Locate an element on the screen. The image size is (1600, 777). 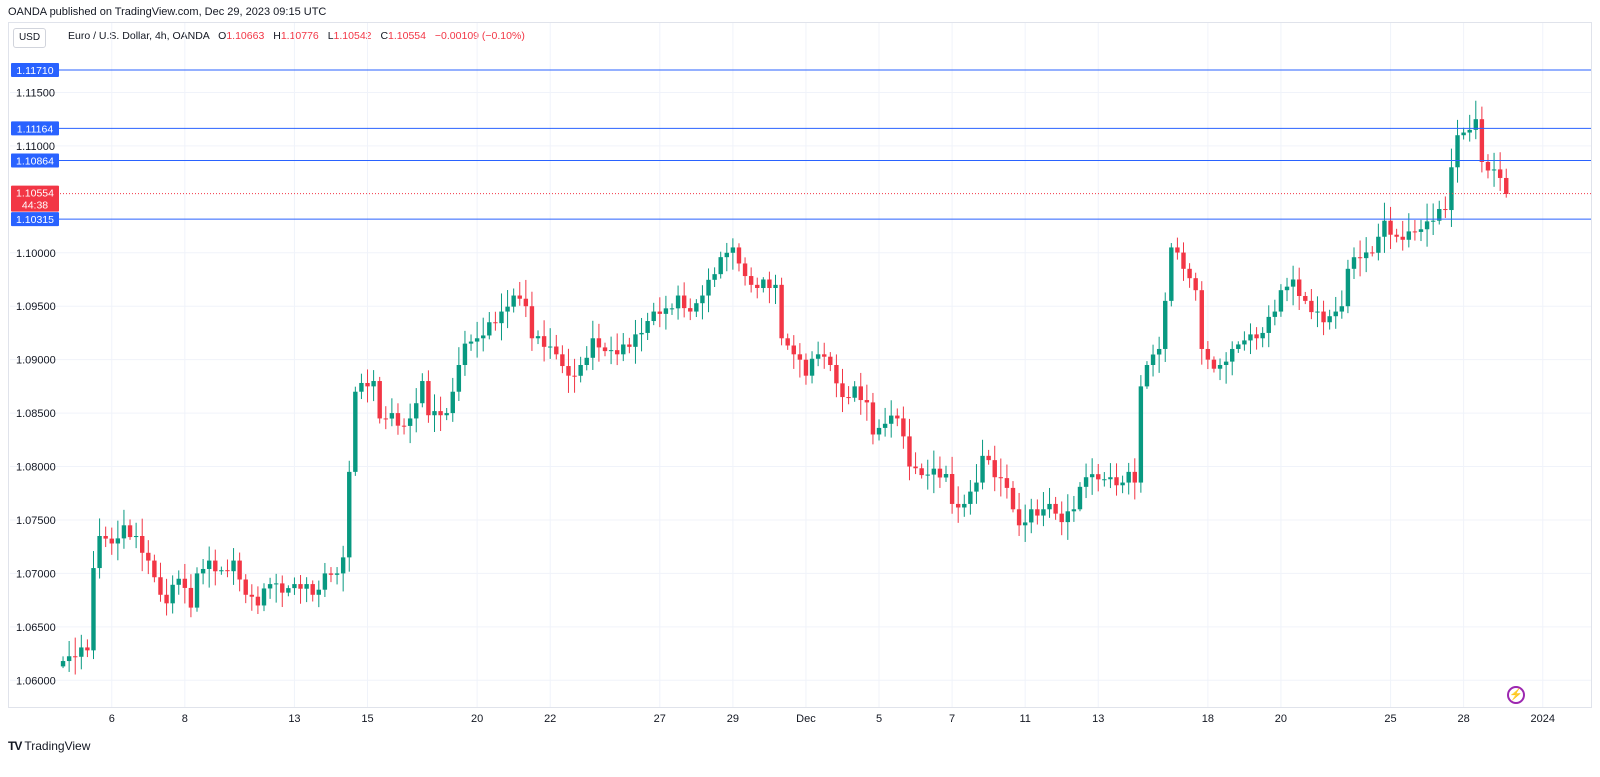
close-label: C is located at coordinates (384, 36).